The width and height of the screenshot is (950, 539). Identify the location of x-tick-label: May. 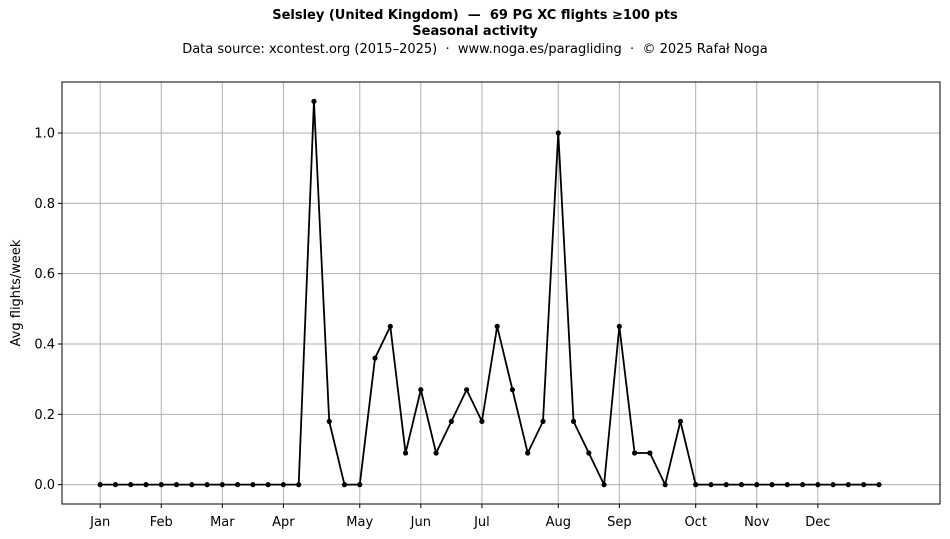
(359, 522).